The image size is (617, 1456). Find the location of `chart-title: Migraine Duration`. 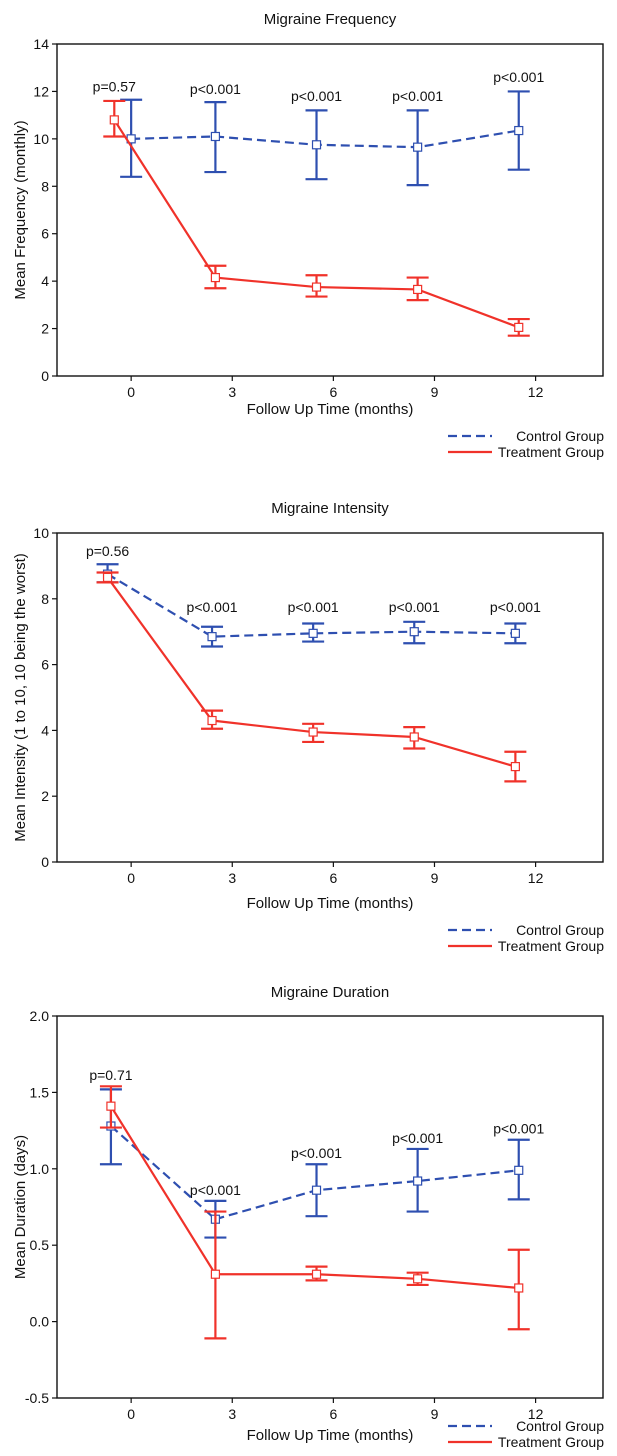

chart-title: Migraine Duration is located at coordinates (330, 992).